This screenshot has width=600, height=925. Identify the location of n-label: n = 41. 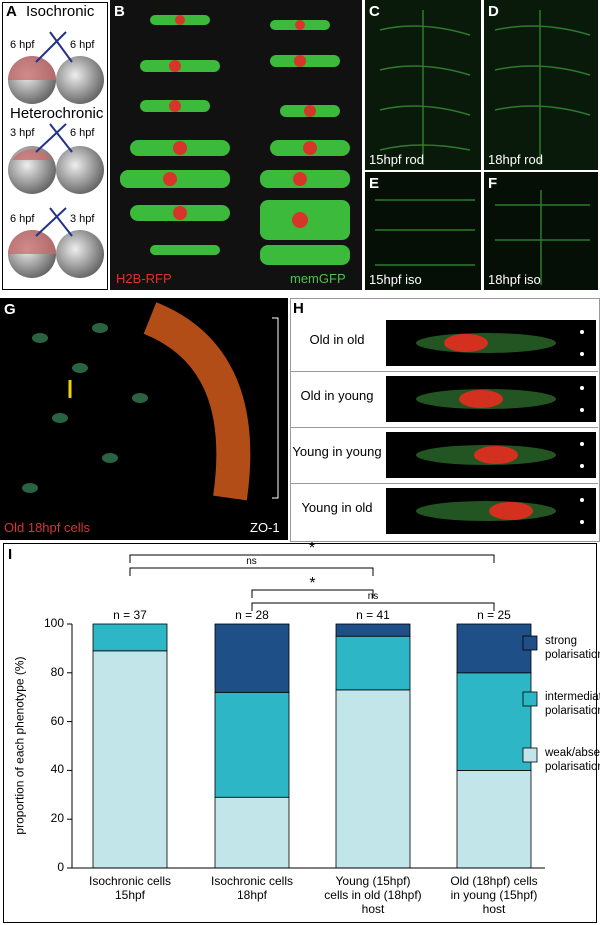
(373, 615).